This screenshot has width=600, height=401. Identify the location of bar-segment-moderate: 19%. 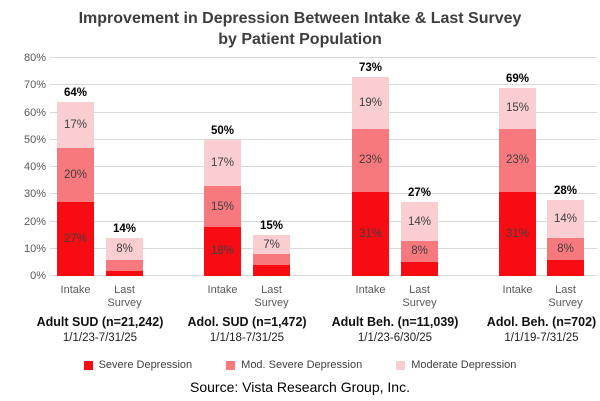
(370, 103).